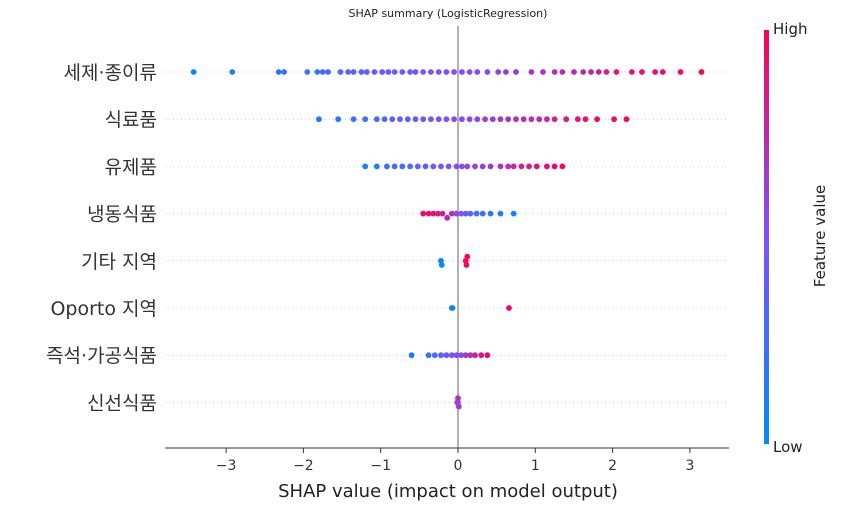 The height and width of the screenshot is (512, 841). I want to click on chart-title: SHAP summary (LogisticRegression), so click(448, 13).